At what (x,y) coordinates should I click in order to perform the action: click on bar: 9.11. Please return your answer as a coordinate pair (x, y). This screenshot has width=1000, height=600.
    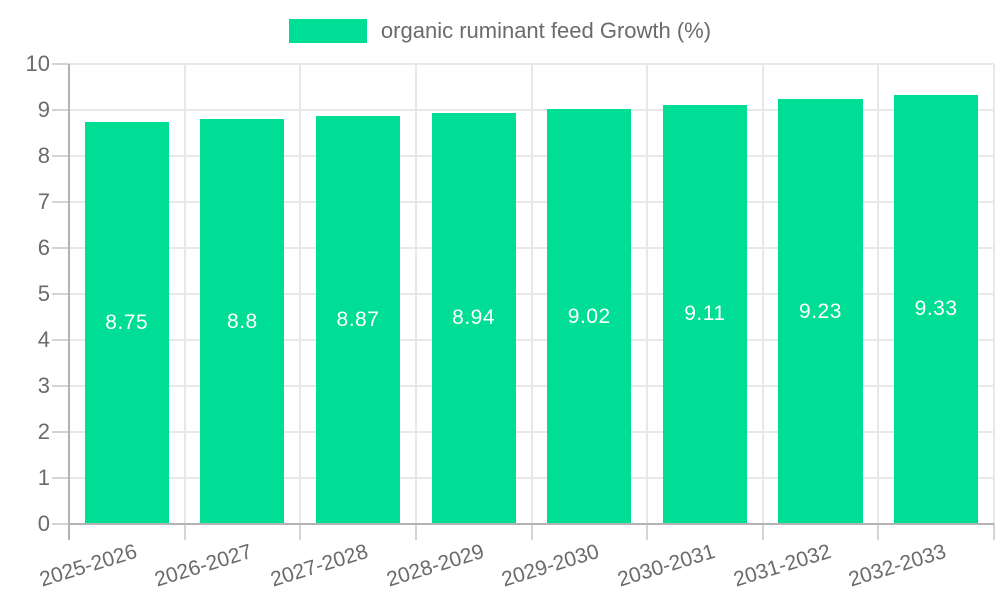
    Looking at the image, I should click on (704, 314).